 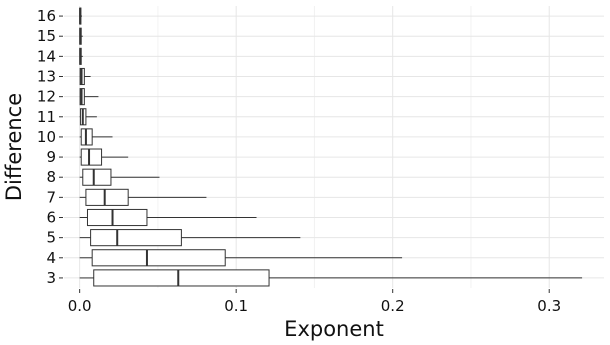 What do you see at coordinates (236, 306) in the screenshot?
I see `x-tick-label: 0.1` at bounding box center [236, 306].